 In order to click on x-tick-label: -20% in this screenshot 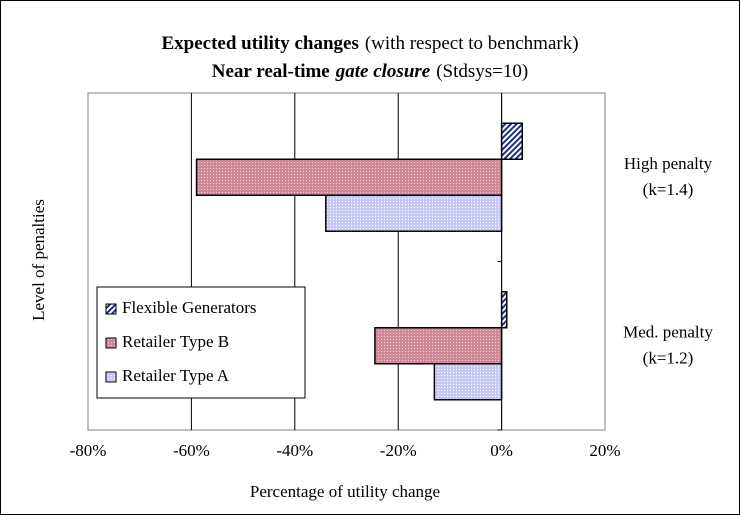, I will do `click(398, 450)`.